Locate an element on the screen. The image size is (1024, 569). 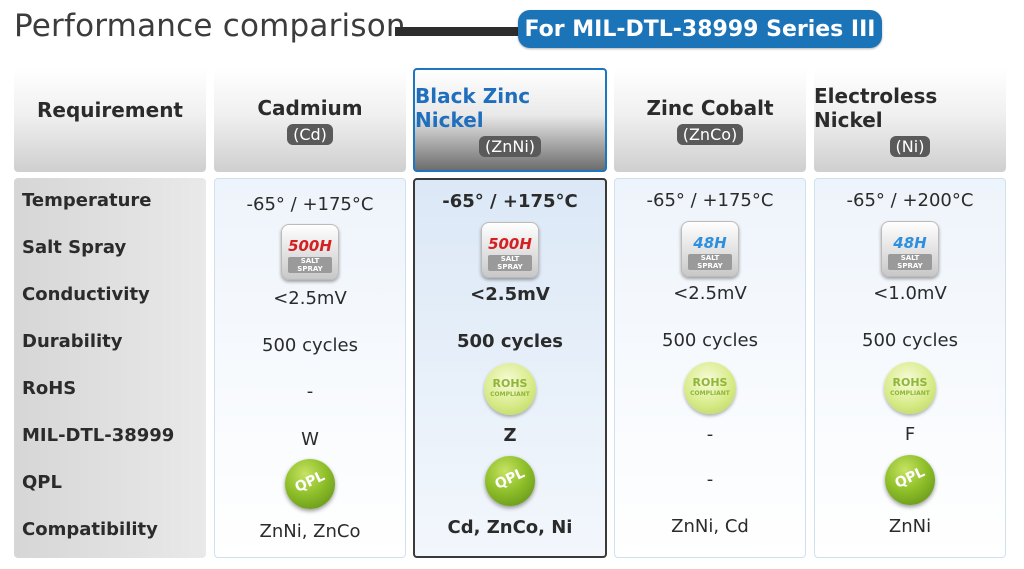
compatibility-value: Cd, ZnCo, Ni is located at coordinates (510, 527).